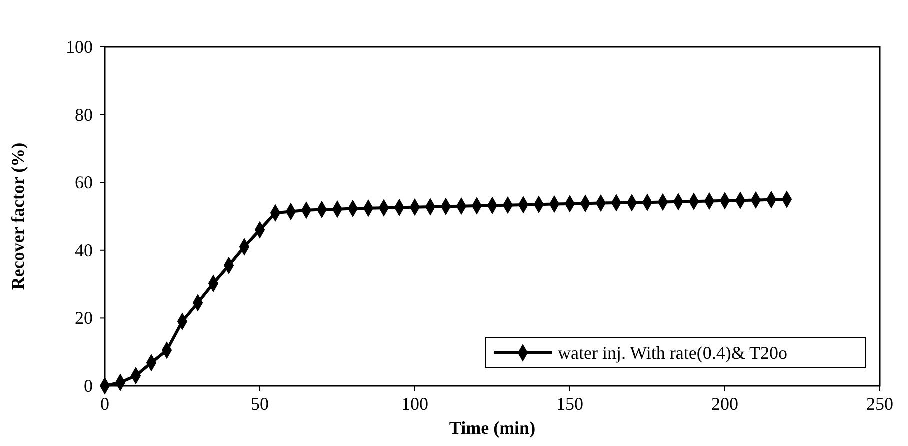  What do you see at coordinates (84, 318) in the screenshot?
I see `y-tick-label: 20` at bounding box center [84, 318].